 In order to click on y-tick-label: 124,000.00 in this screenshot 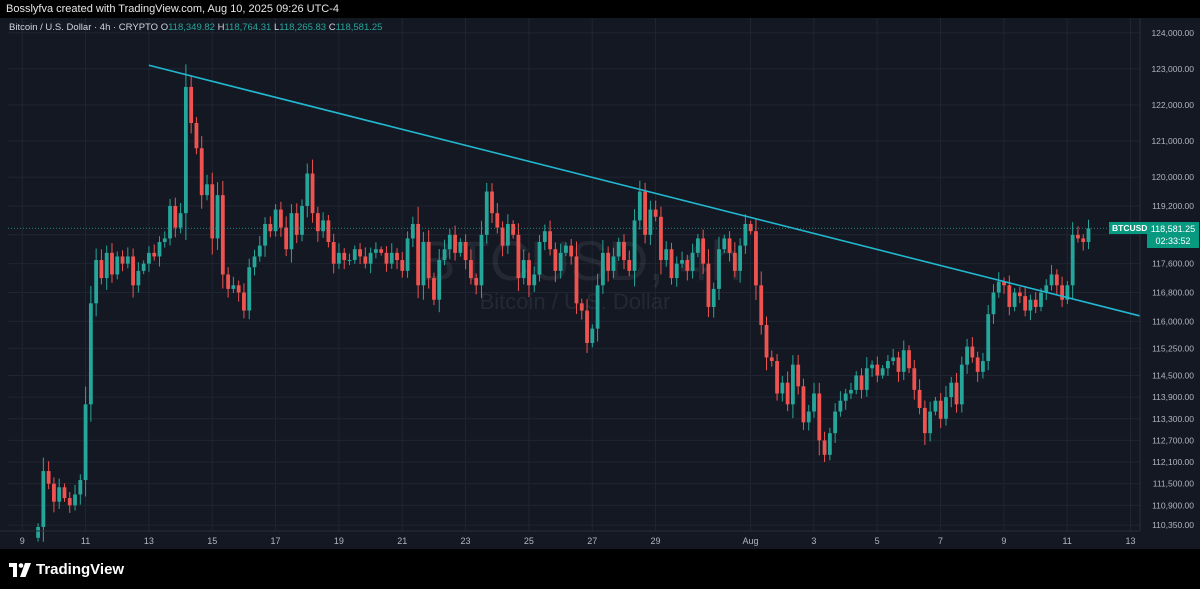, I will do `click(1172, 33)`.